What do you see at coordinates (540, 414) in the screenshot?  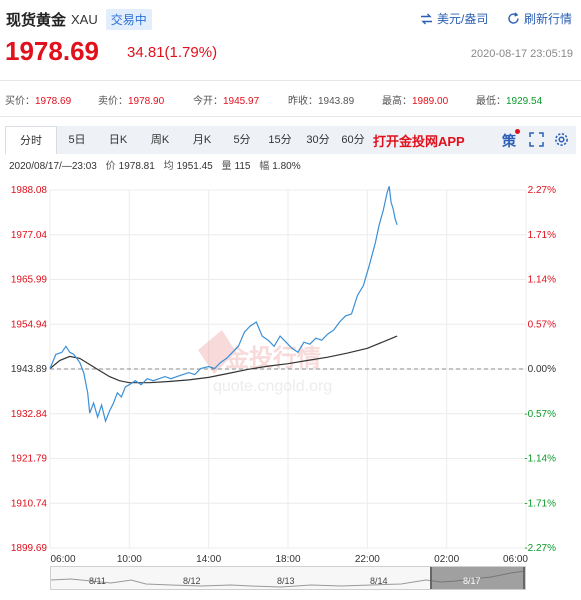 I see `y-tick-label-pct: -0.57%` at bounding box center [540, 414].